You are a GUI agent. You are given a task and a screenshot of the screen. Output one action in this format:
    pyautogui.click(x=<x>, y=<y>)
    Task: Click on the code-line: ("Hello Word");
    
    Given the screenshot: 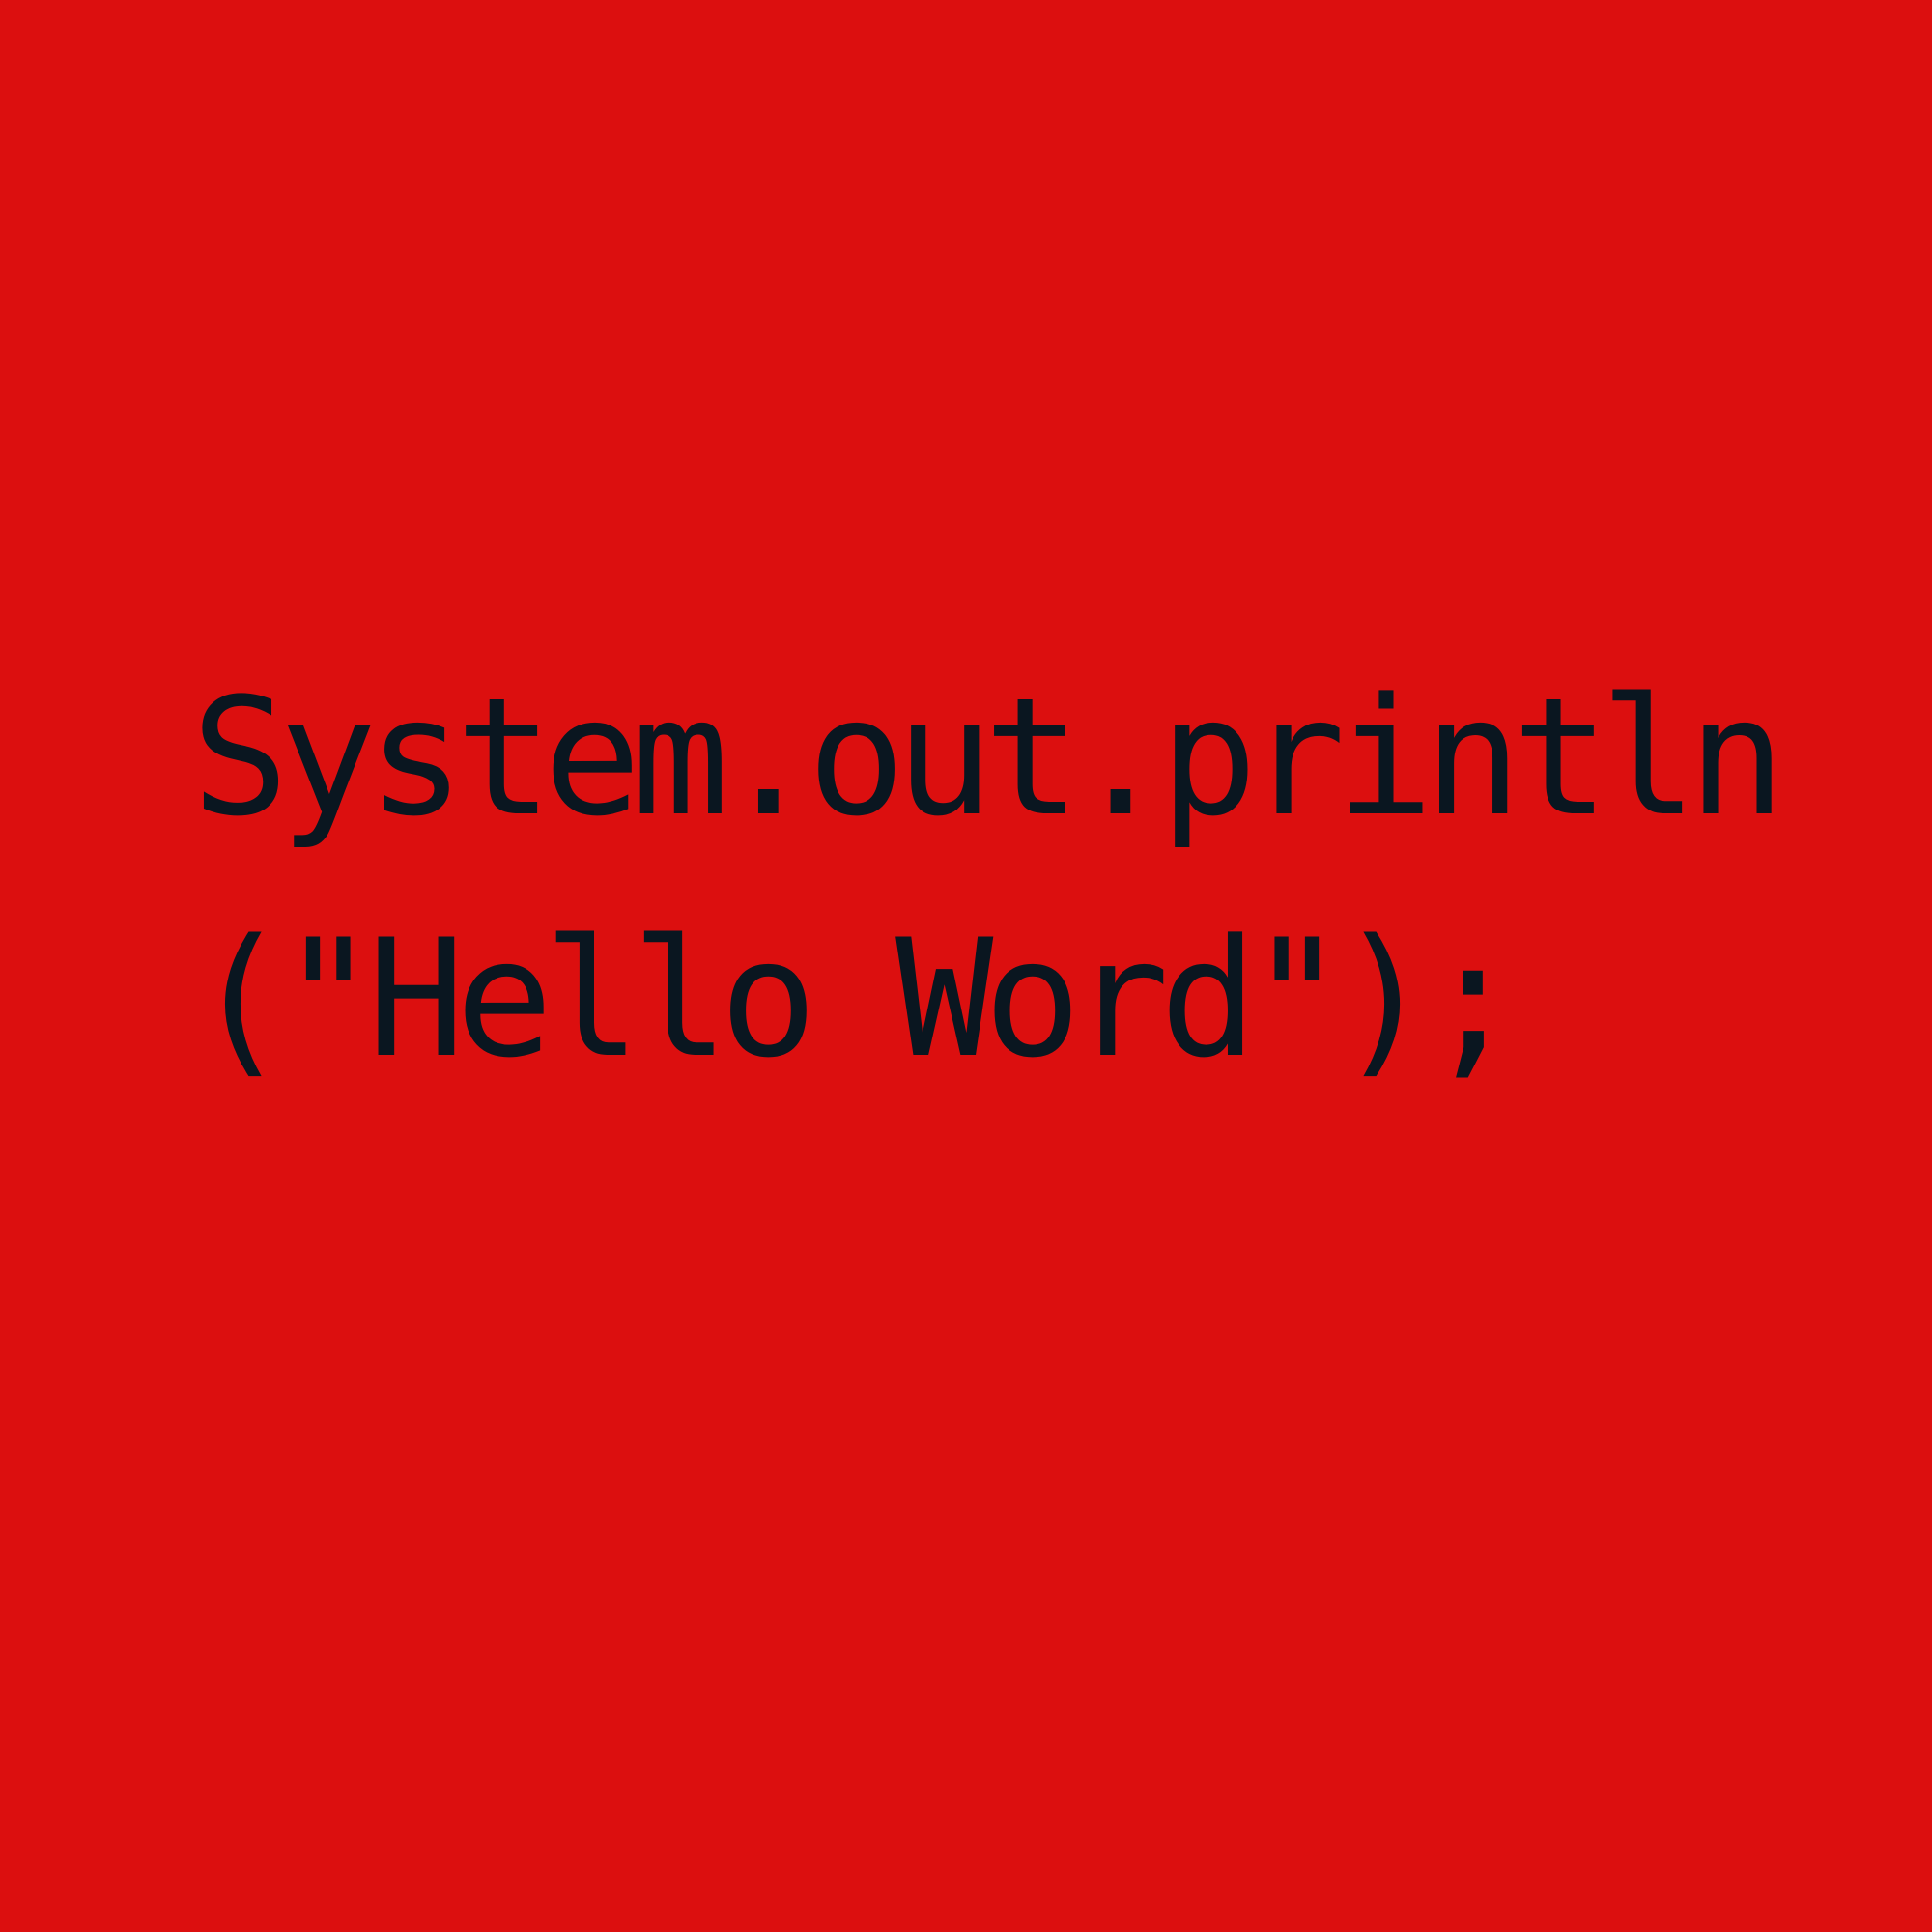 What is the action you would take?
    pyautogui.click(x=856, y=999)
    